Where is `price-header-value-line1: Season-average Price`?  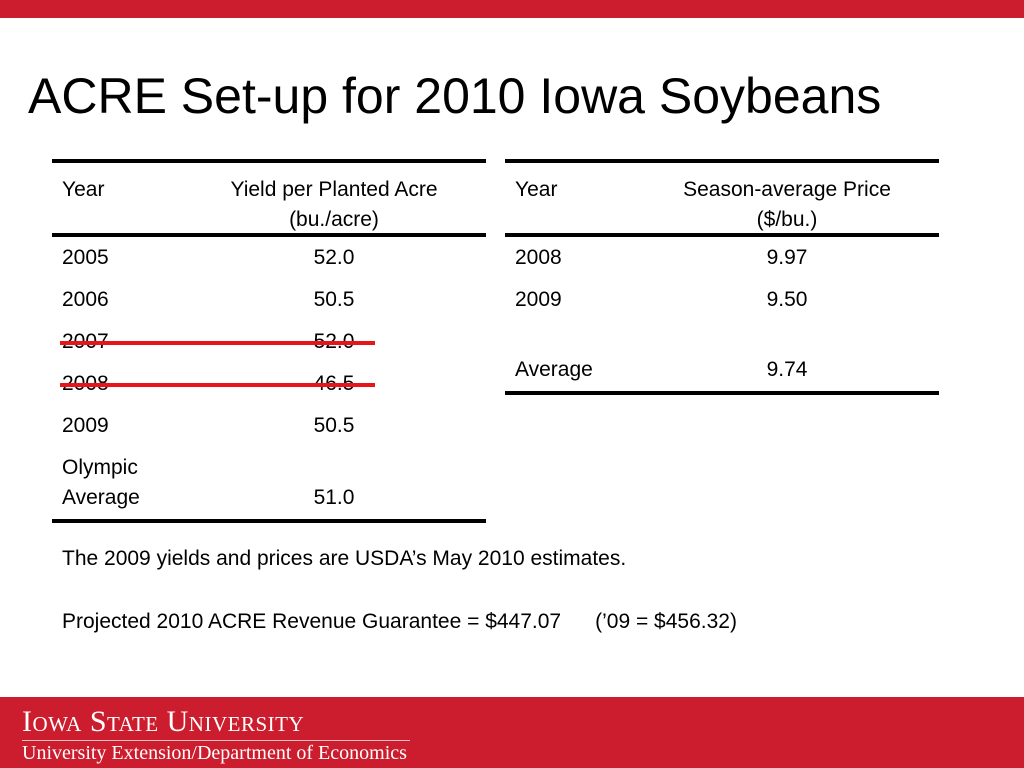 price-header-value-line1: Season-average Price is located at coordinates (787, 189).